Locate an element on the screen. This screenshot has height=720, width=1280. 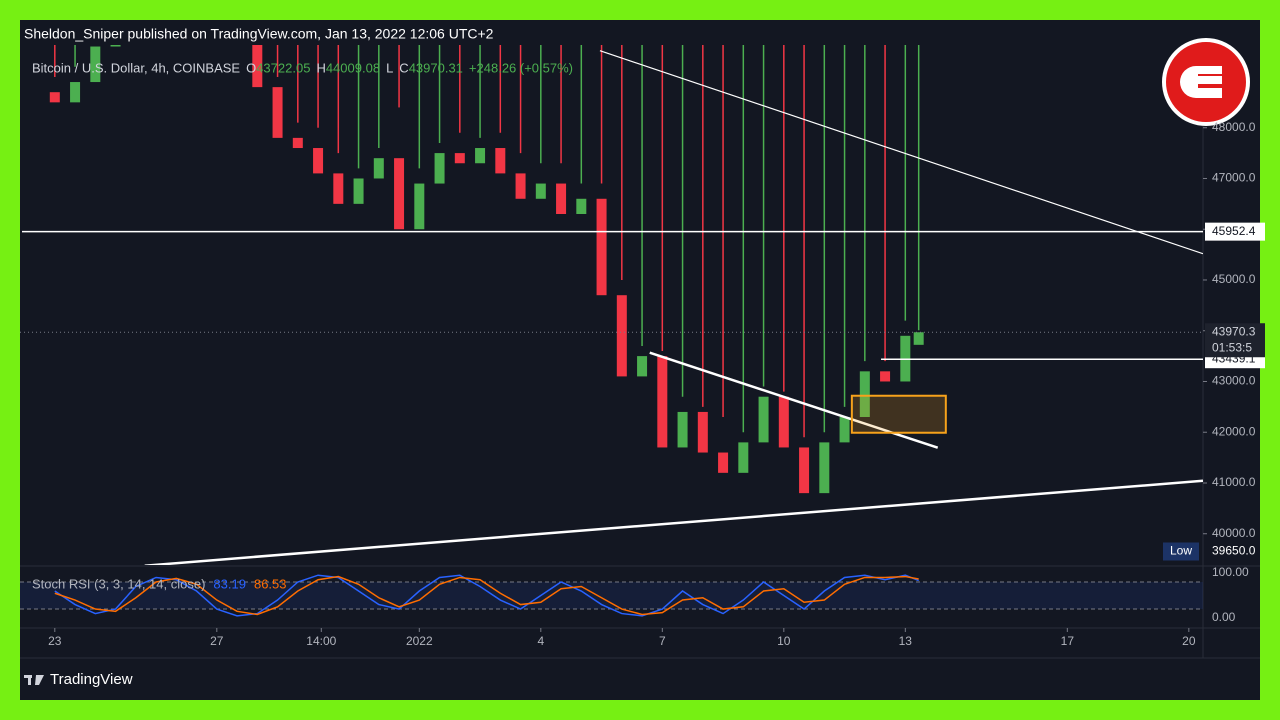
y-tick-label: 48000.0 is located at coordinates (1234, 127).